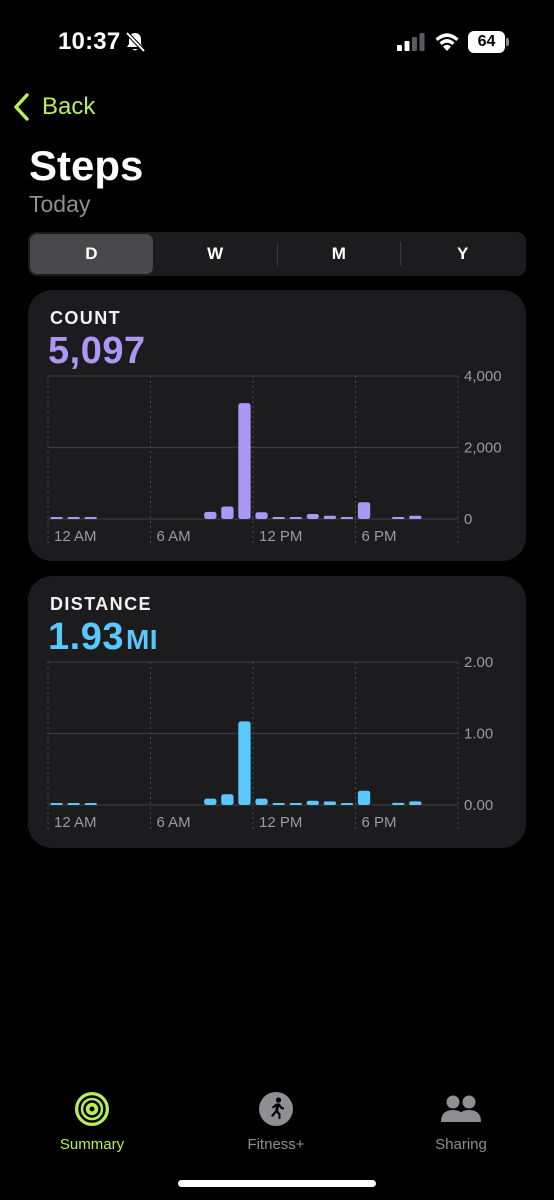 This screenshot has height=1200, width=554. I want to click on battery-icon: 64, so click(489, 42).